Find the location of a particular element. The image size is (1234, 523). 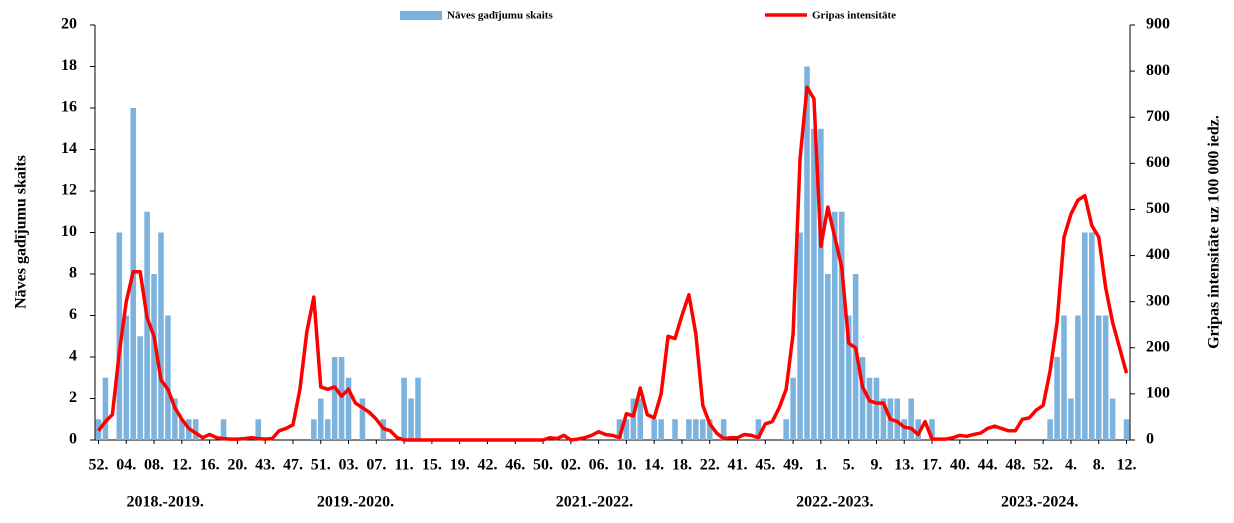

y-axis-label: Nāves gadījumu skaits is located at coordinates (21, 232).